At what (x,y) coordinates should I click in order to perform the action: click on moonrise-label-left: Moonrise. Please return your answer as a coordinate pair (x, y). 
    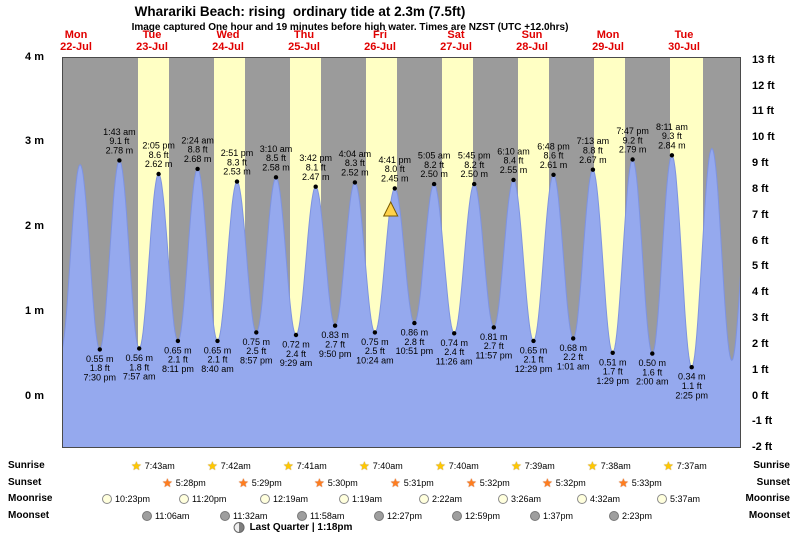
    Looking at the image, I should click on (30, 498).